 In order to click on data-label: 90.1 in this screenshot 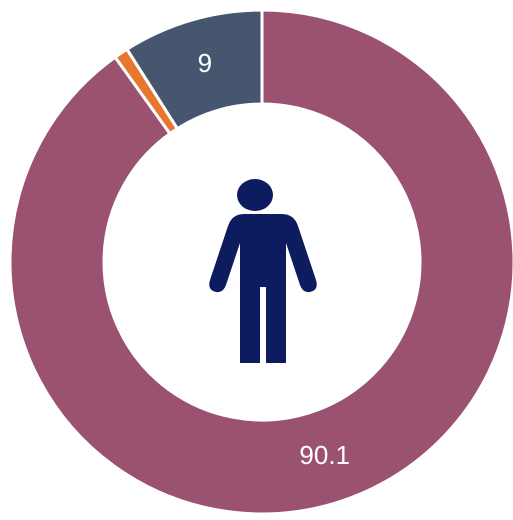, I will do `click(324, 455)`.